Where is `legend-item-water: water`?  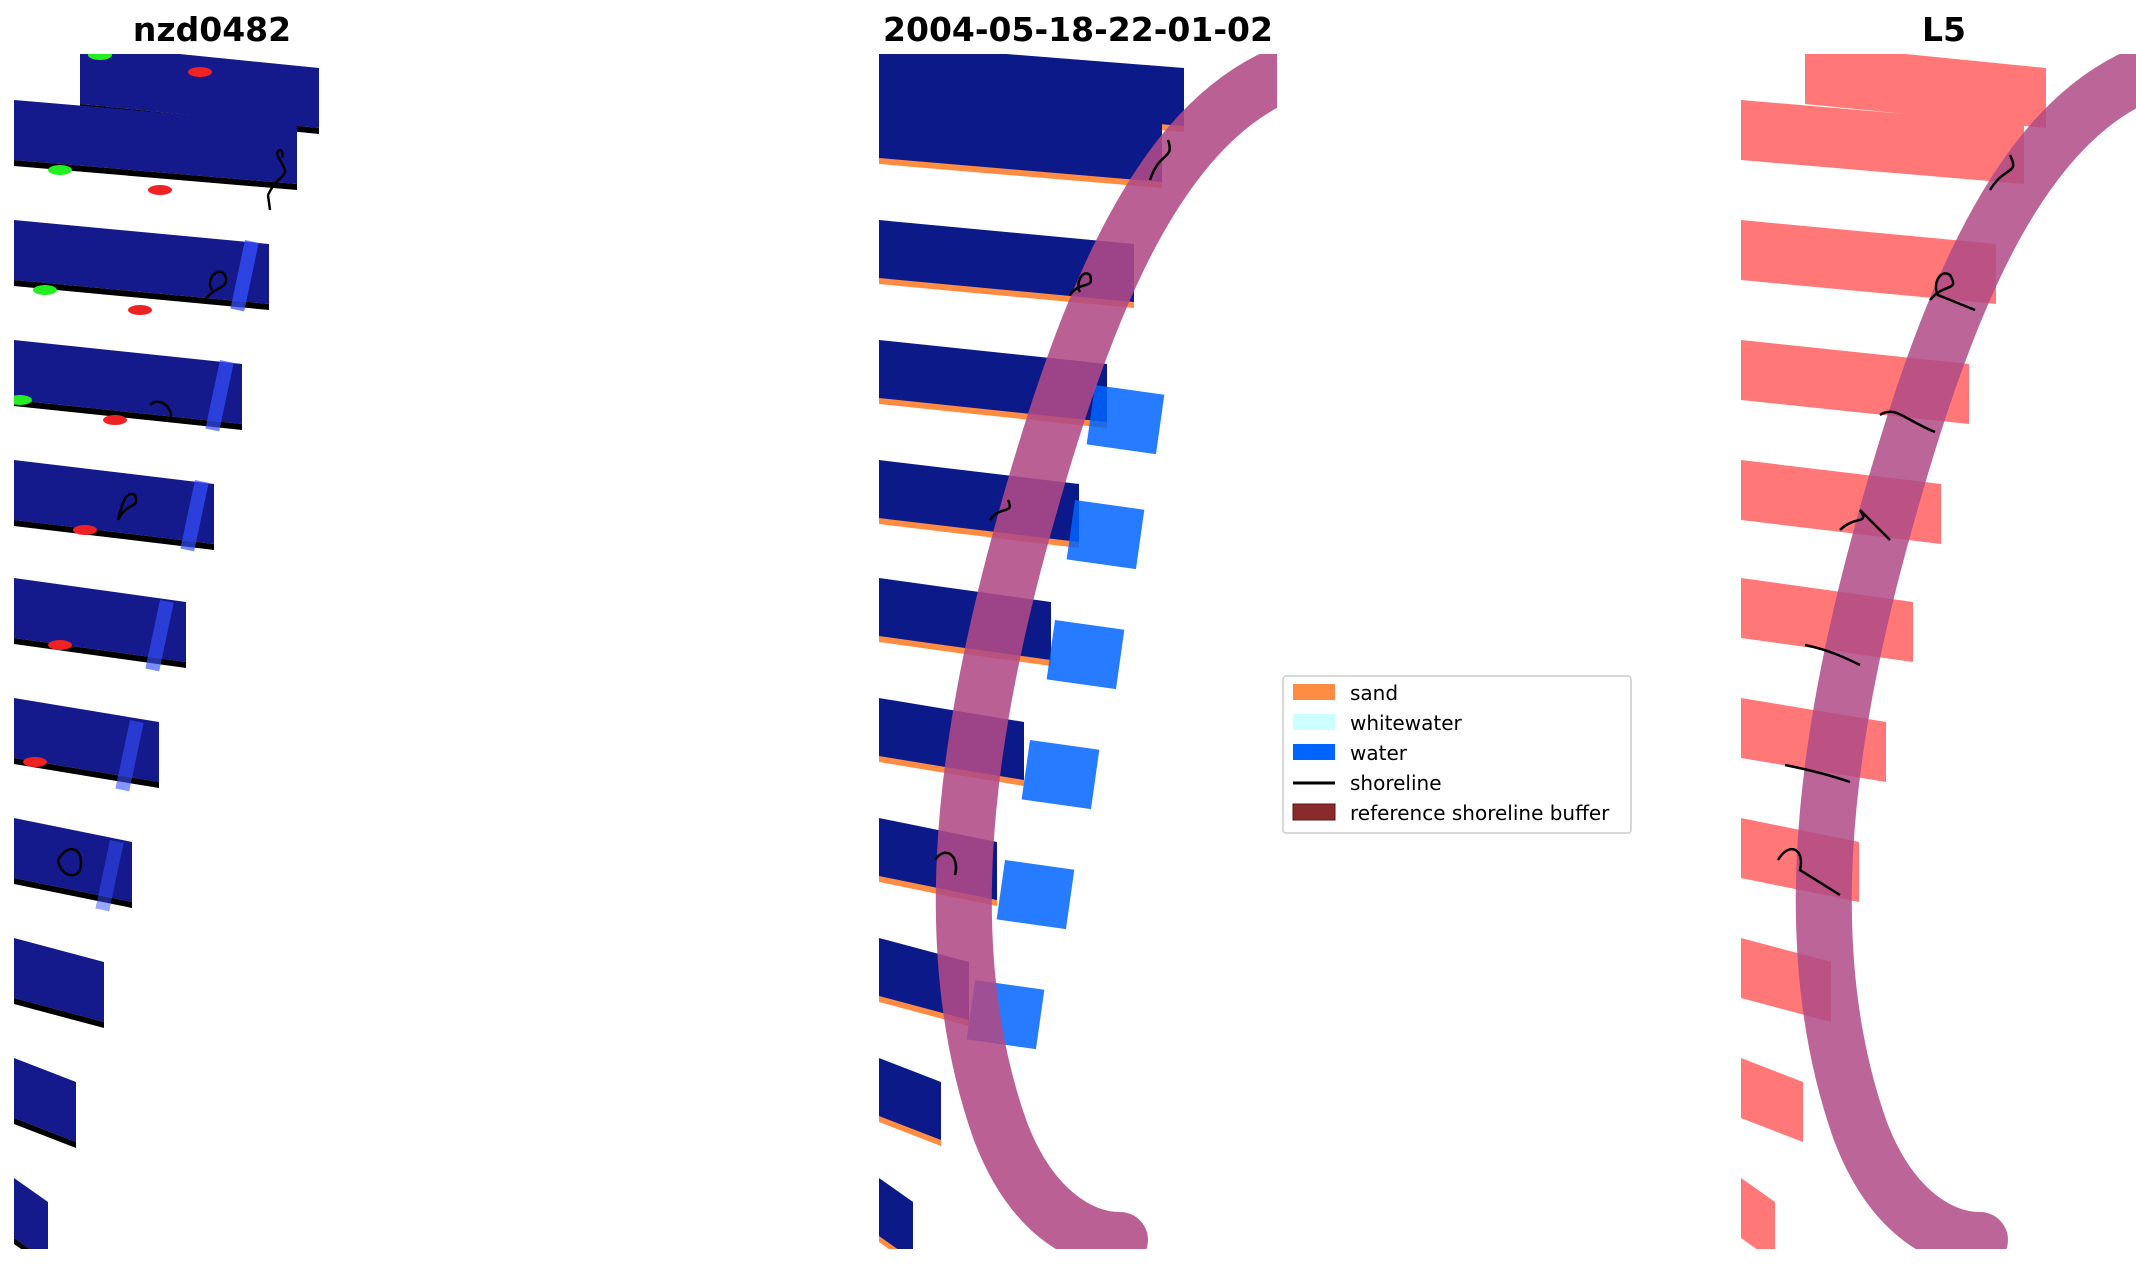
legend-item-water: water is located at coordinates (1350, 753).